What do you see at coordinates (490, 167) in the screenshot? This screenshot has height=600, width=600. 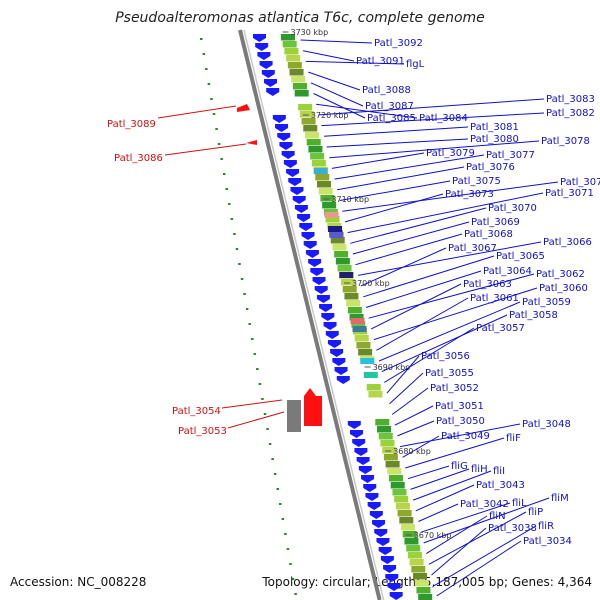 I see `gene-label-Patl_3076: Patl_3076` at bounding box center [490, 167].